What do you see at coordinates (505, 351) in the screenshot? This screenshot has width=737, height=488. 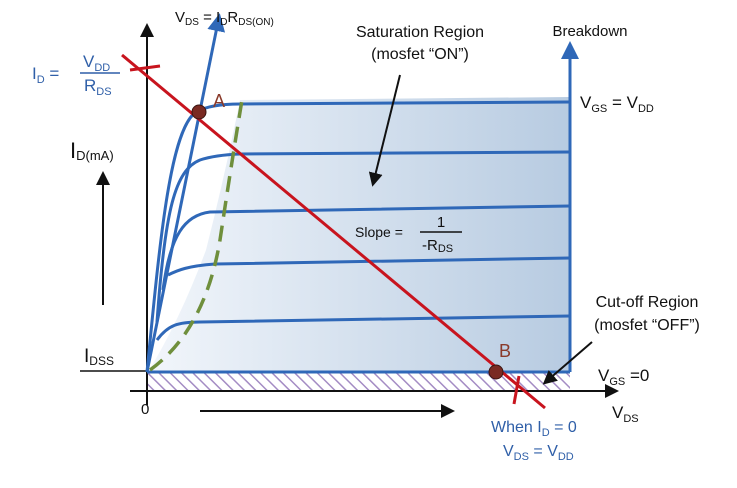 I see `point-b-label: B` at bounding box center [505, 351].